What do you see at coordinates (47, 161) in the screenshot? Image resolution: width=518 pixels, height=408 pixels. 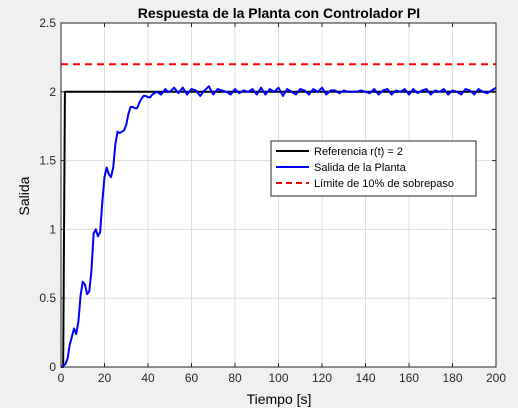 I see `y-tick-label-3: 1.5` at bounding box center [47, 161].